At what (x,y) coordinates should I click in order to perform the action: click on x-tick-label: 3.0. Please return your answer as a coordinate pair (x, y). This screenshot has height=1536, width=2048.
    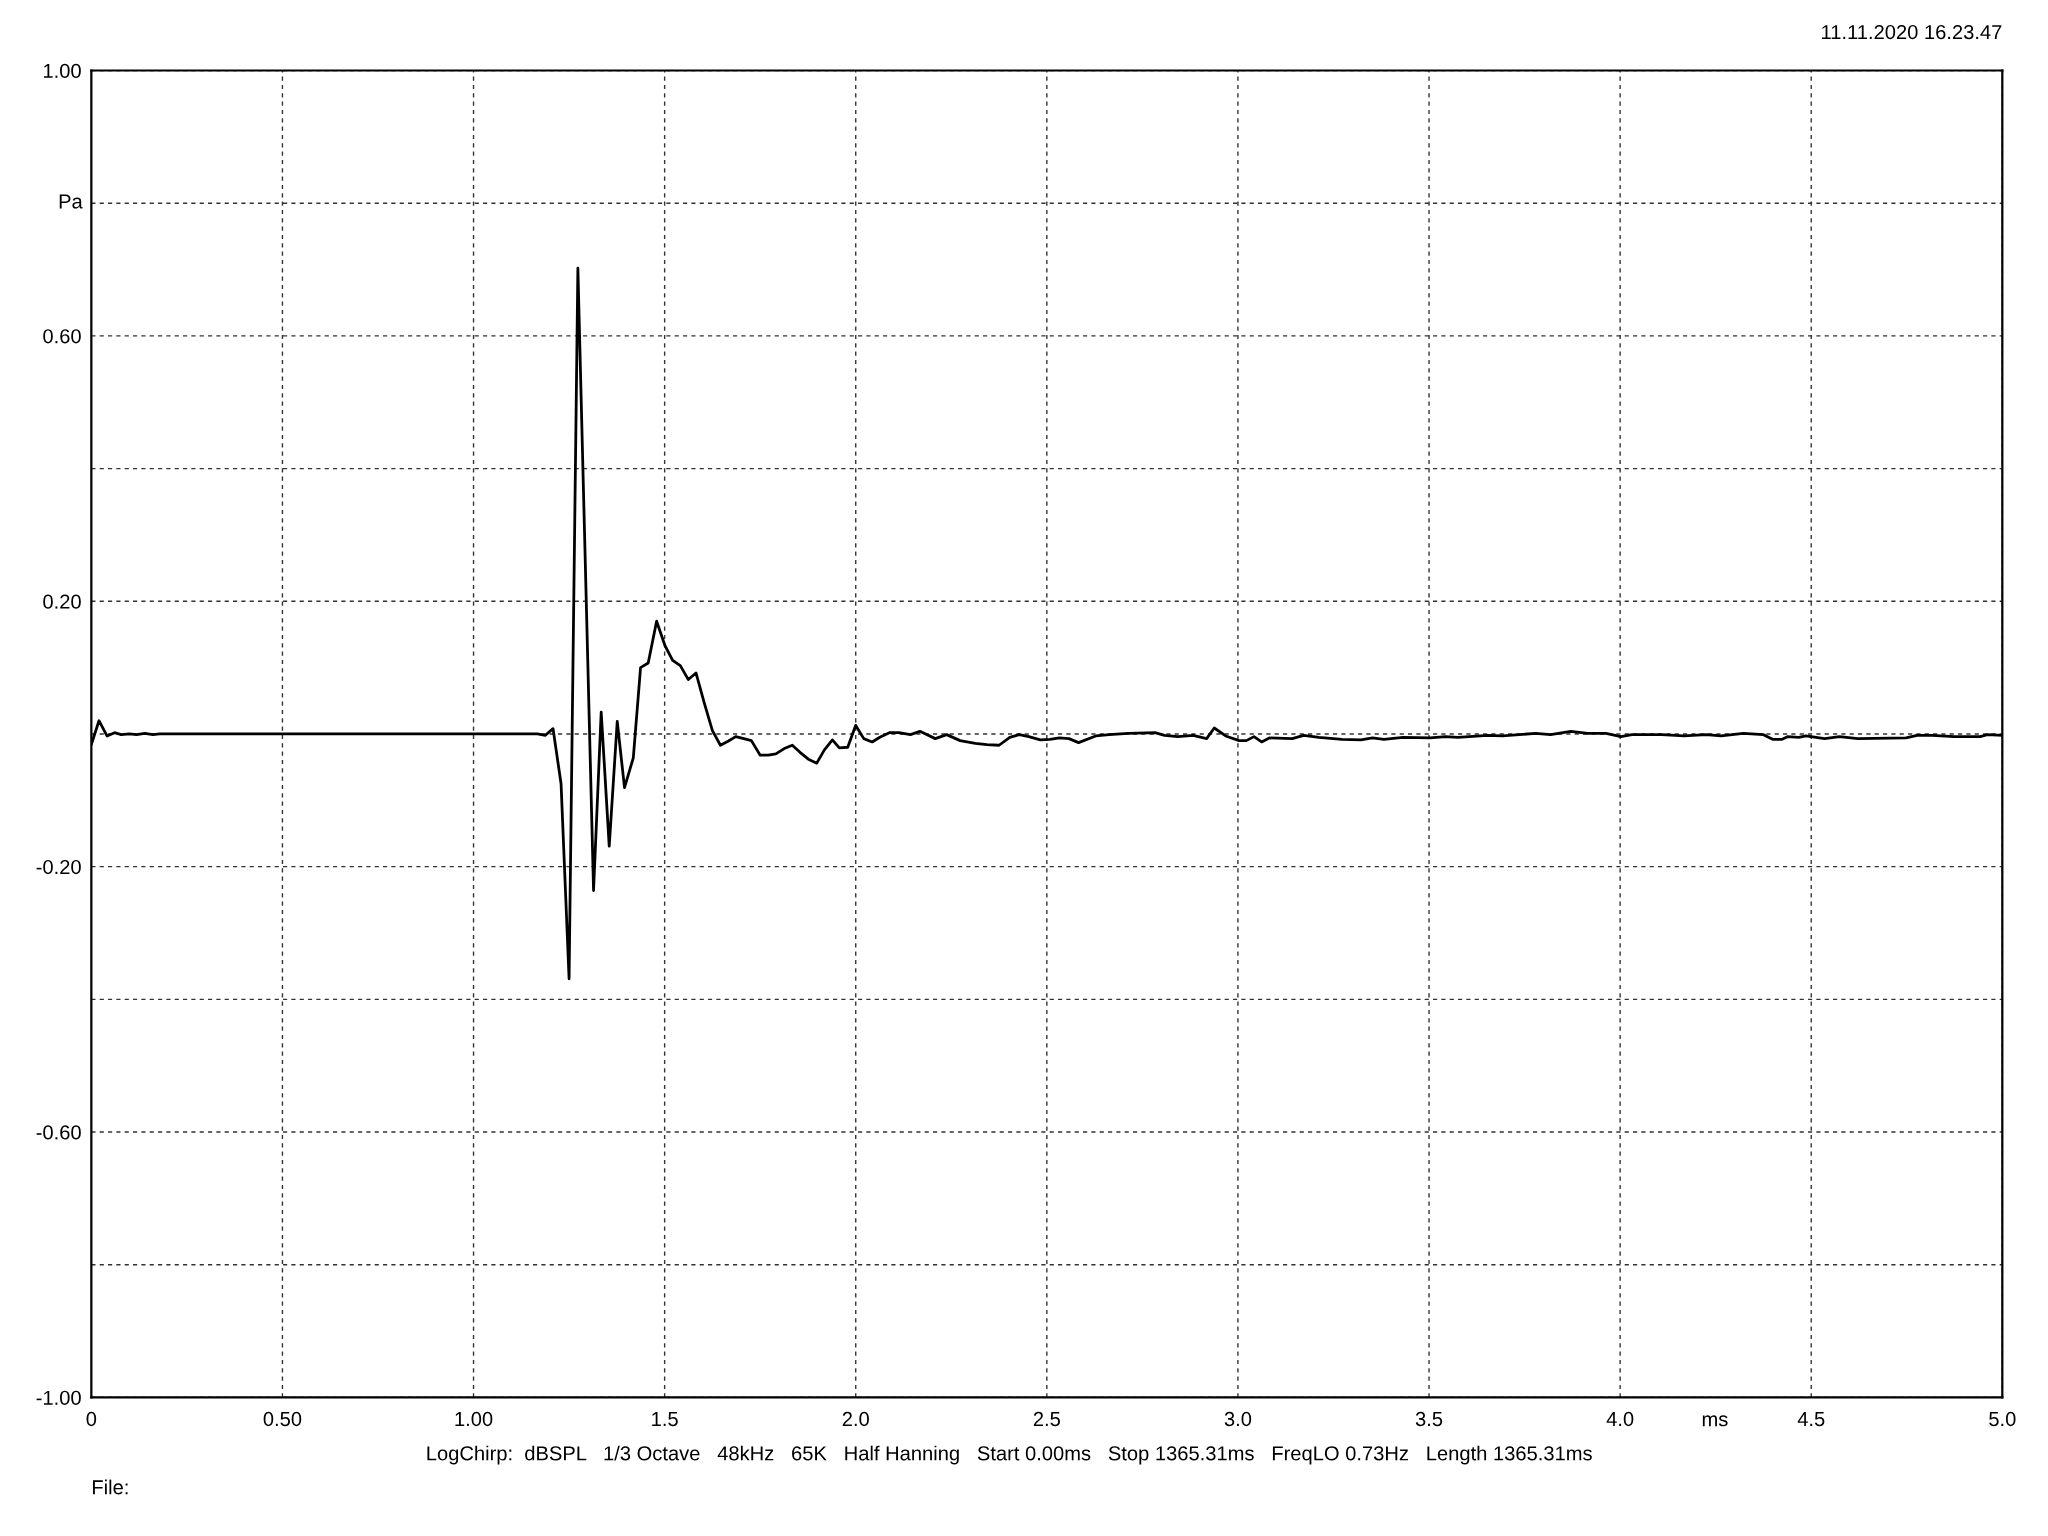
    Looking at the image, I should click on (1238, 1419).